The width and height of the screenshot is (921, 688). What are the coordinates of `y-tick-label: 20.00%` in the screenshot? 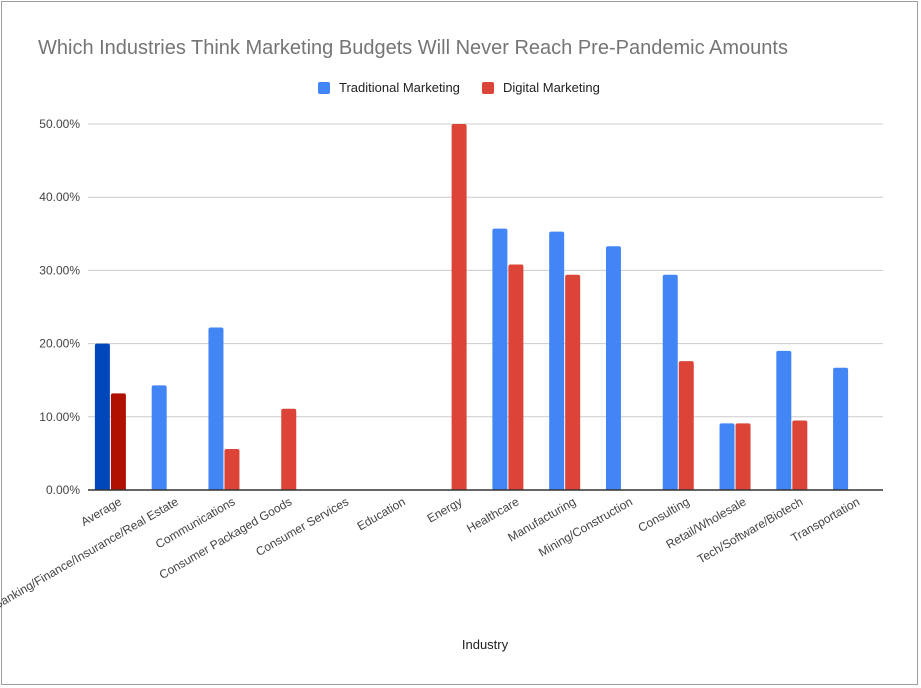 It's located at (59, 344).